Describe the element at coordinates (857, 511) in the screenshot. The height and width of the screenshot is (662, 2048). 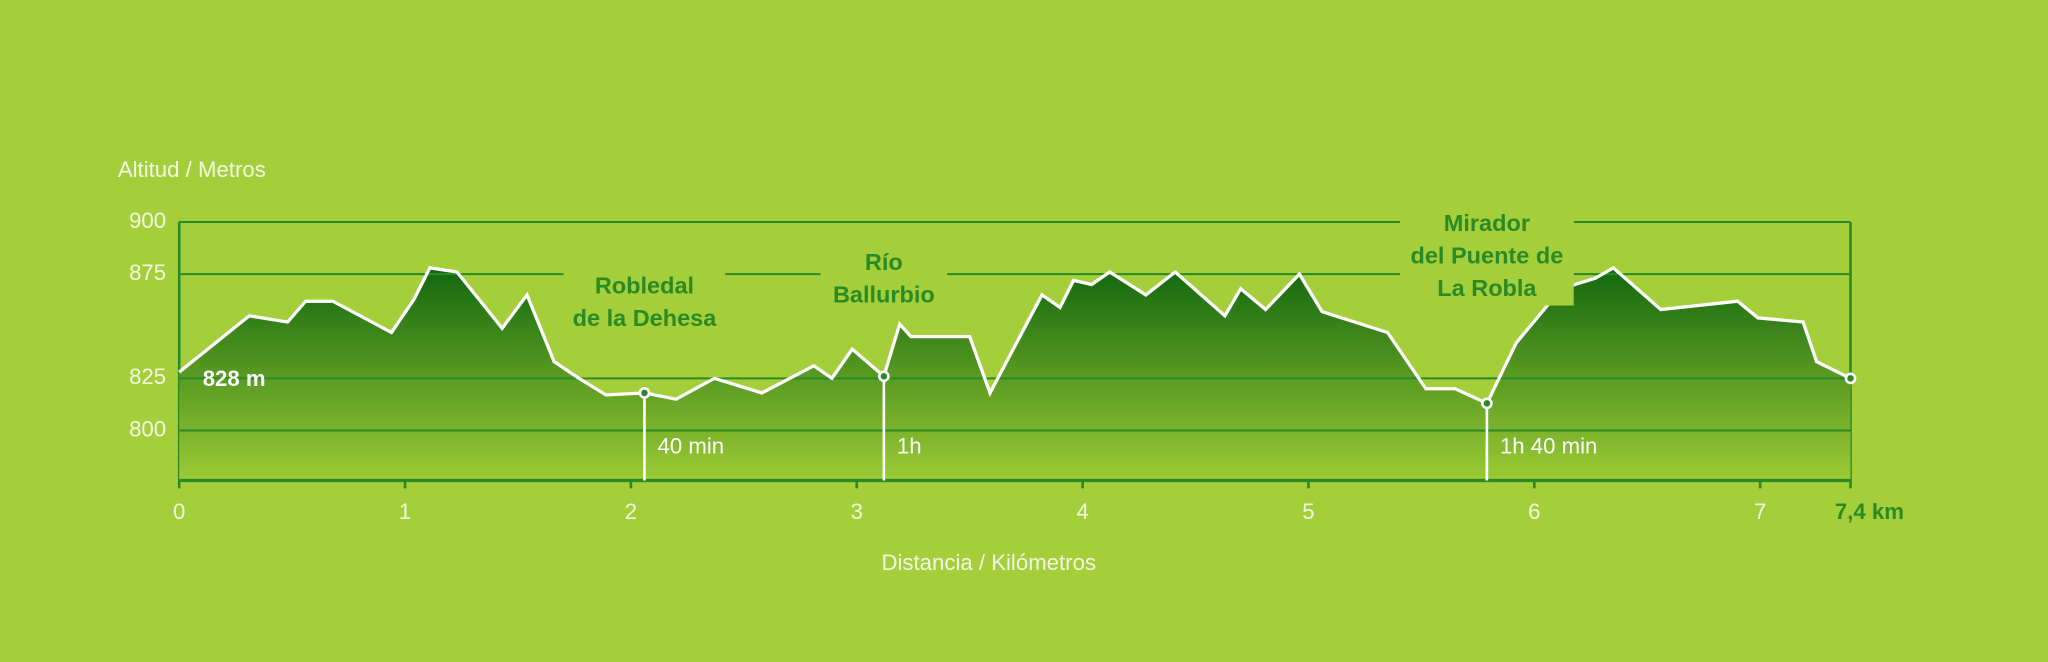
I see `x-tick-label: 3` at that location.